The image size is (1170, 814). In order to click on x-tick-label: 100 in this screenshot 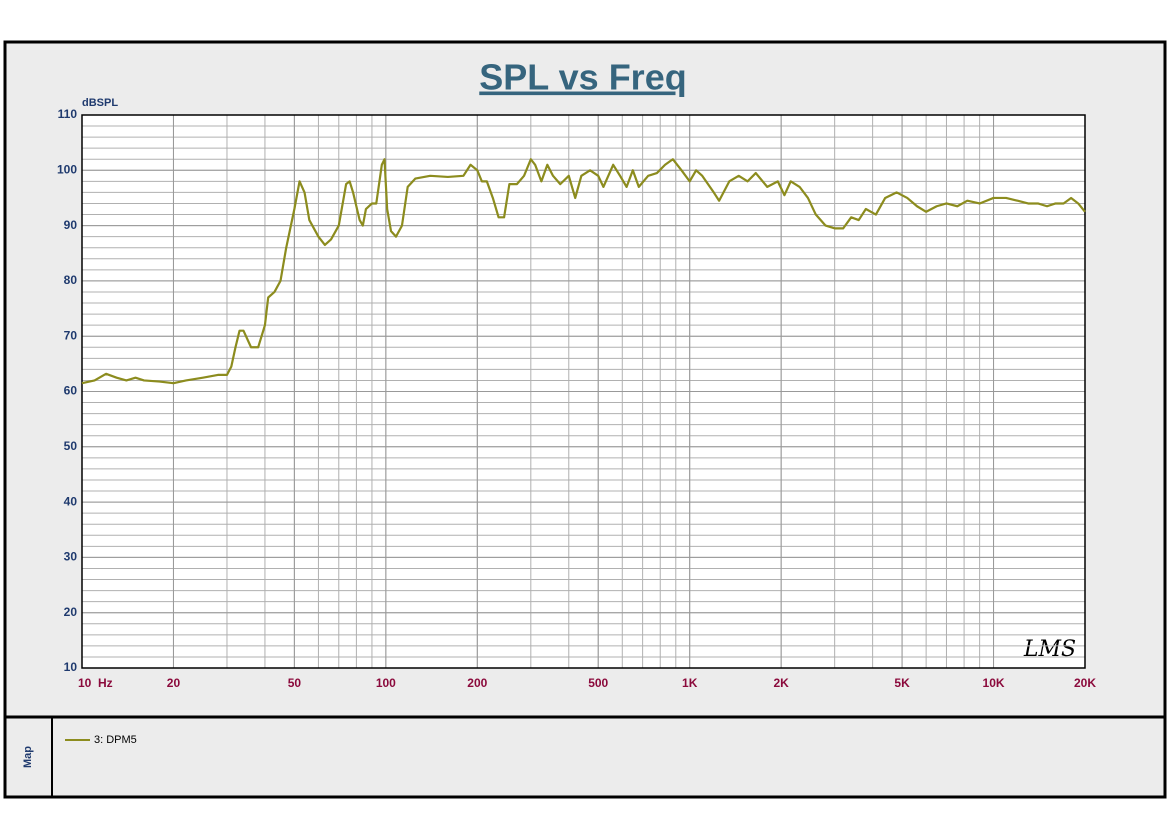, I will do `click(386, 683)`.